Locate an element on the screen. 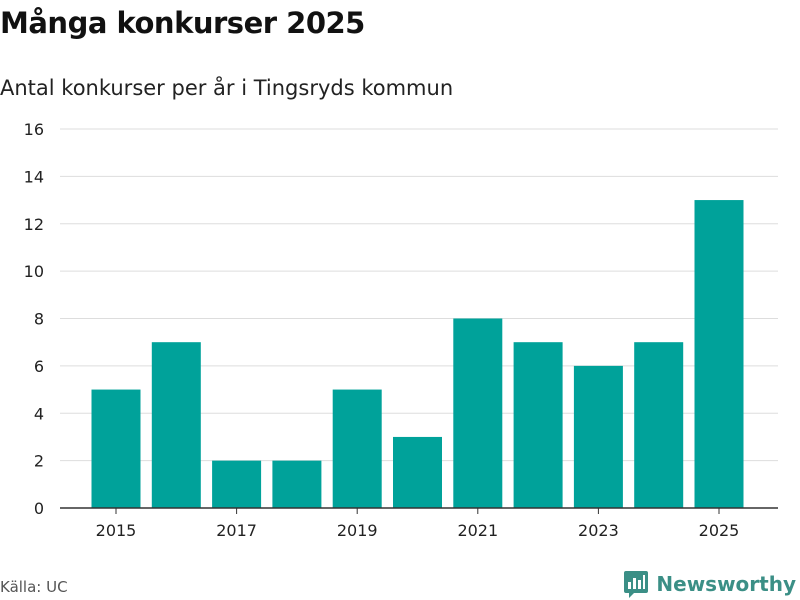 The width and height of the screenshot is (800, 600). bar-chart-icon is located at coordinates (636, 584).